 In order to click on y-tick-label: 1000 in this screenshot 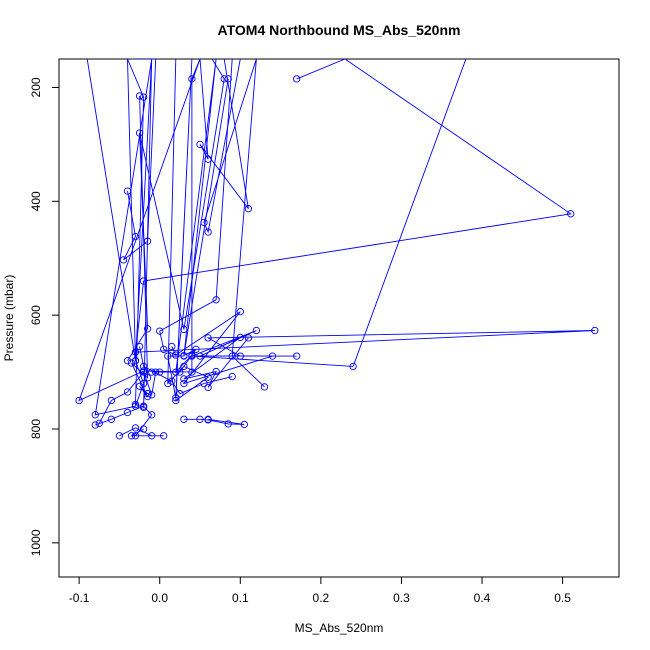, I will do `click(36, 542)`.